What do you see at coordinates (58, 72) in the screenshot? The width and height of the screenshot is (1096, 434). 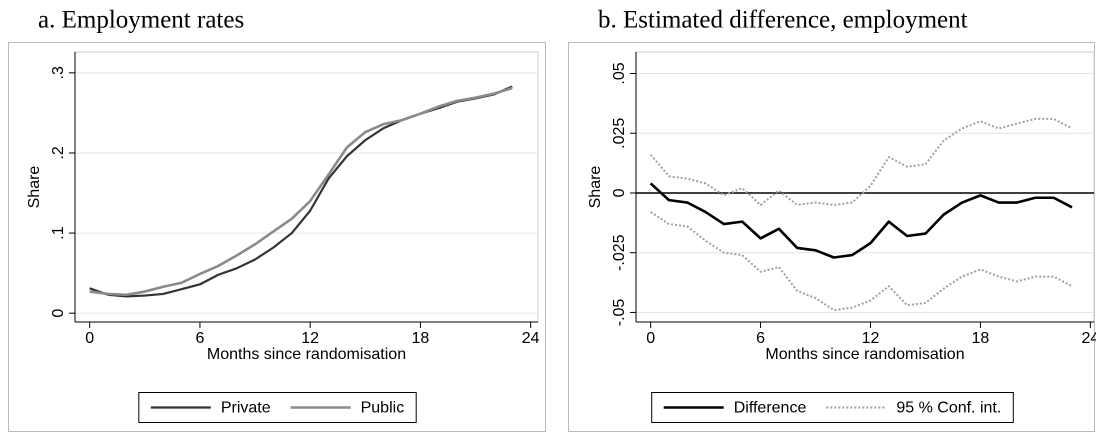 I see `y-tick-label: .3` at bounding box center [58, 72].